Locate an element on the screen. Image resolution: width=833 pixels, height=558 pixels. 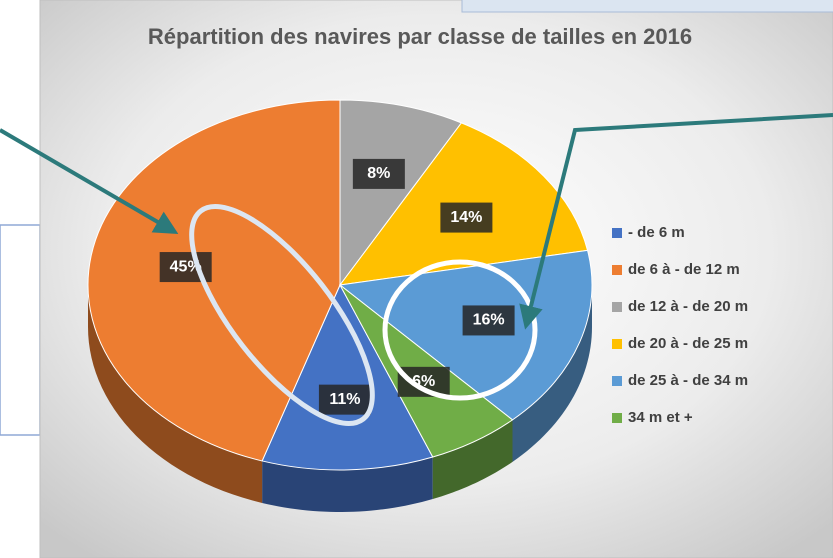
data-label: 14% is located at coordinates (466, 217).